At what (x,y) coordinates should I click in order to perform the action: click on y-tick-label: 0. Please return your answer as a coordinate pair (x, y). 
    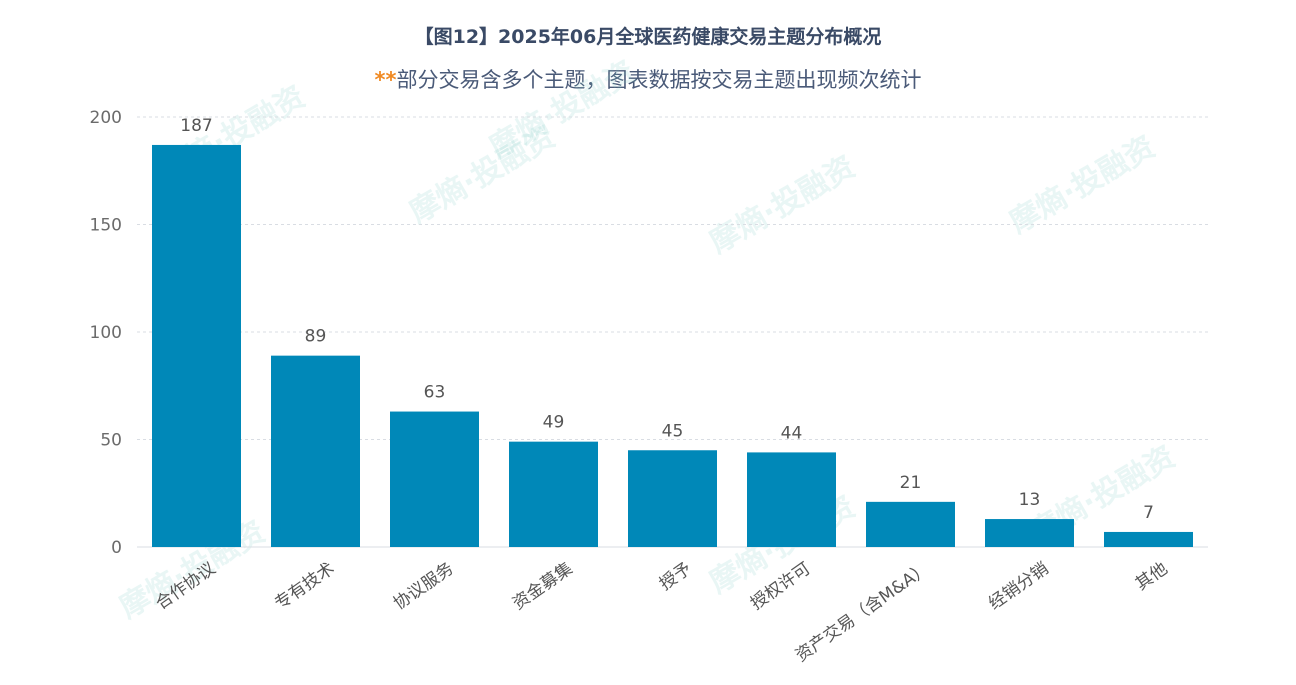
    Looking at the image, I should click on (116, 548).